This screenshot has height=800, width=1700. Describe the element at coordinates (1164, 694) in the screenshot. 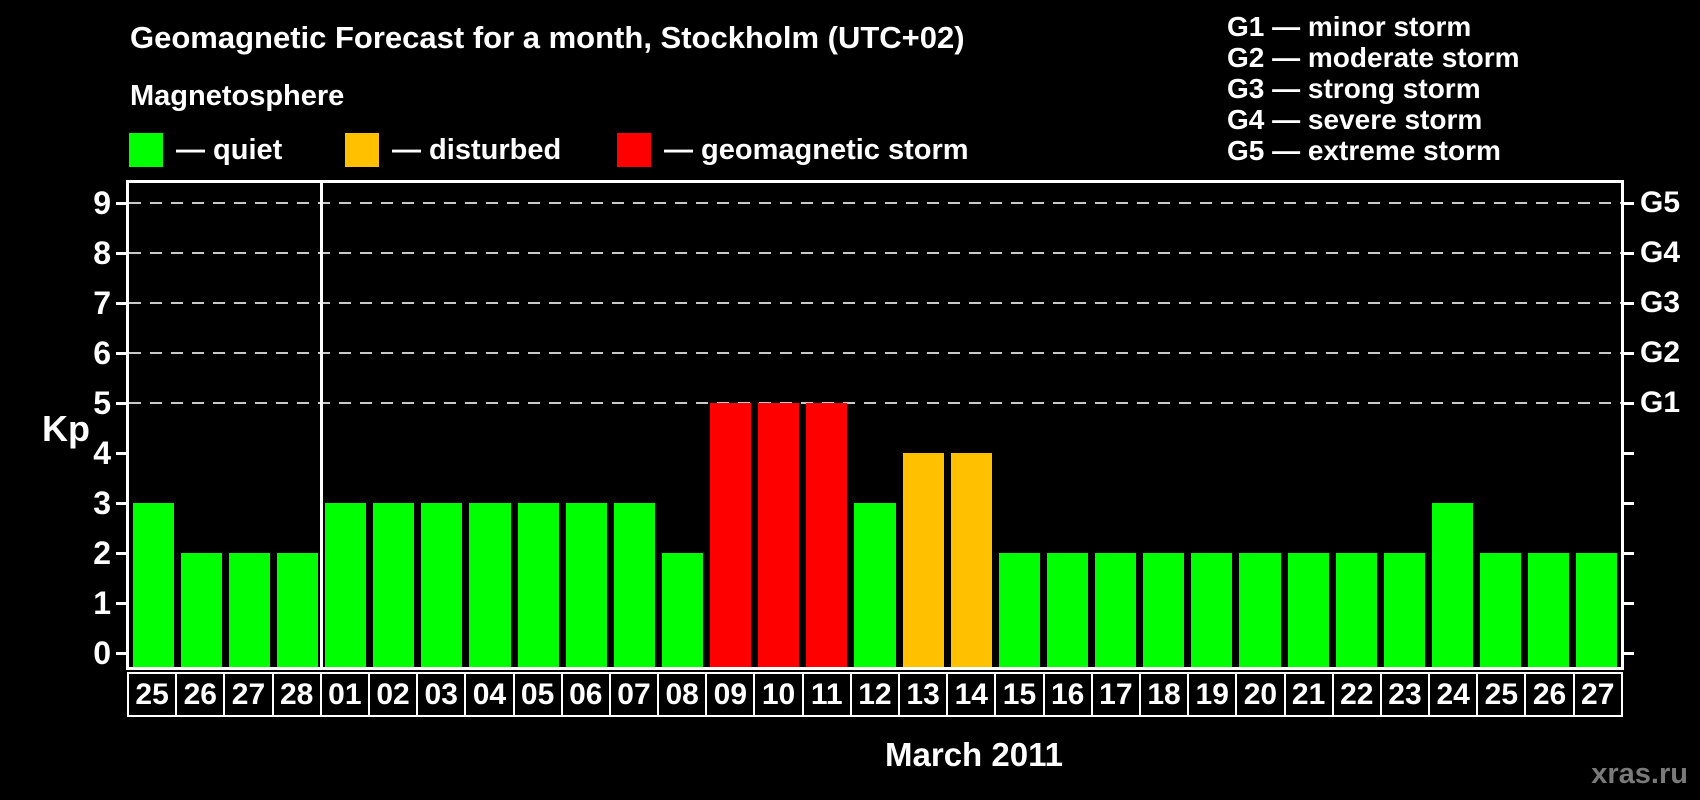

I see `day-label-mar-18: 18` at that location.